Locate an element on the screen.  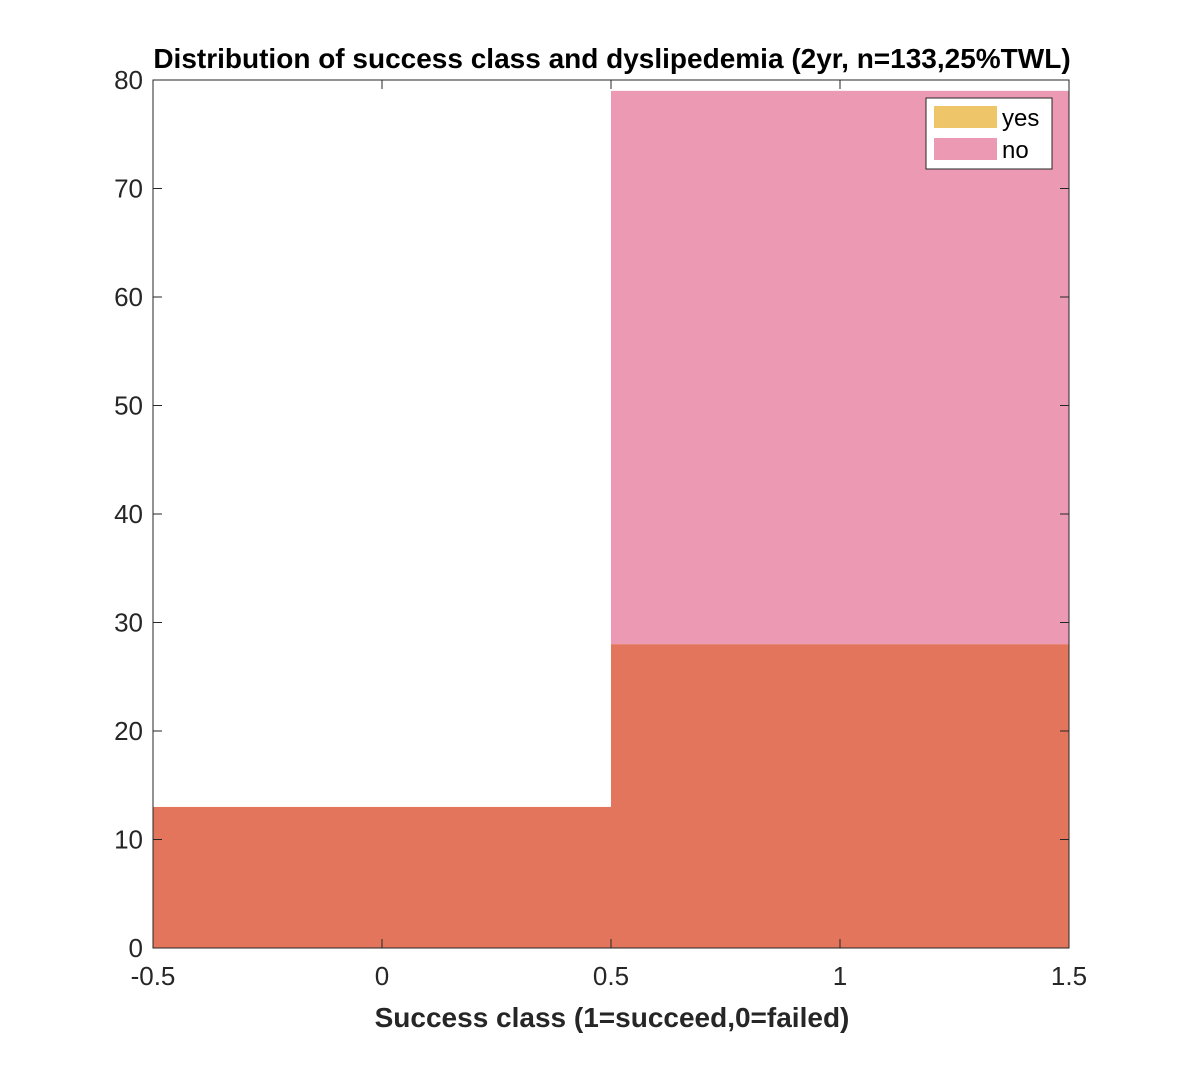
x-tick-label: -0.5 is located at coordinates (153, 976).